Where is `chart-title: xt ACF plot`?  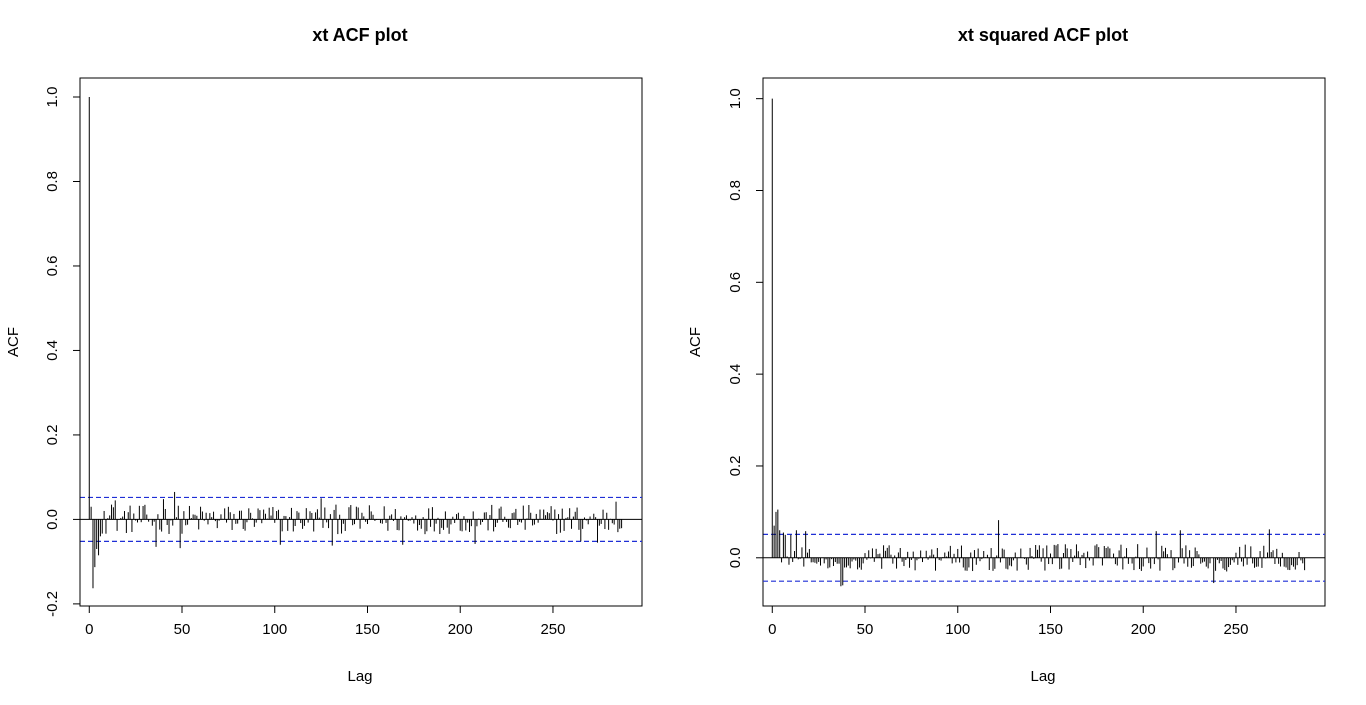 chart-title: xt ACF plot is located at coordinates (359, 35).